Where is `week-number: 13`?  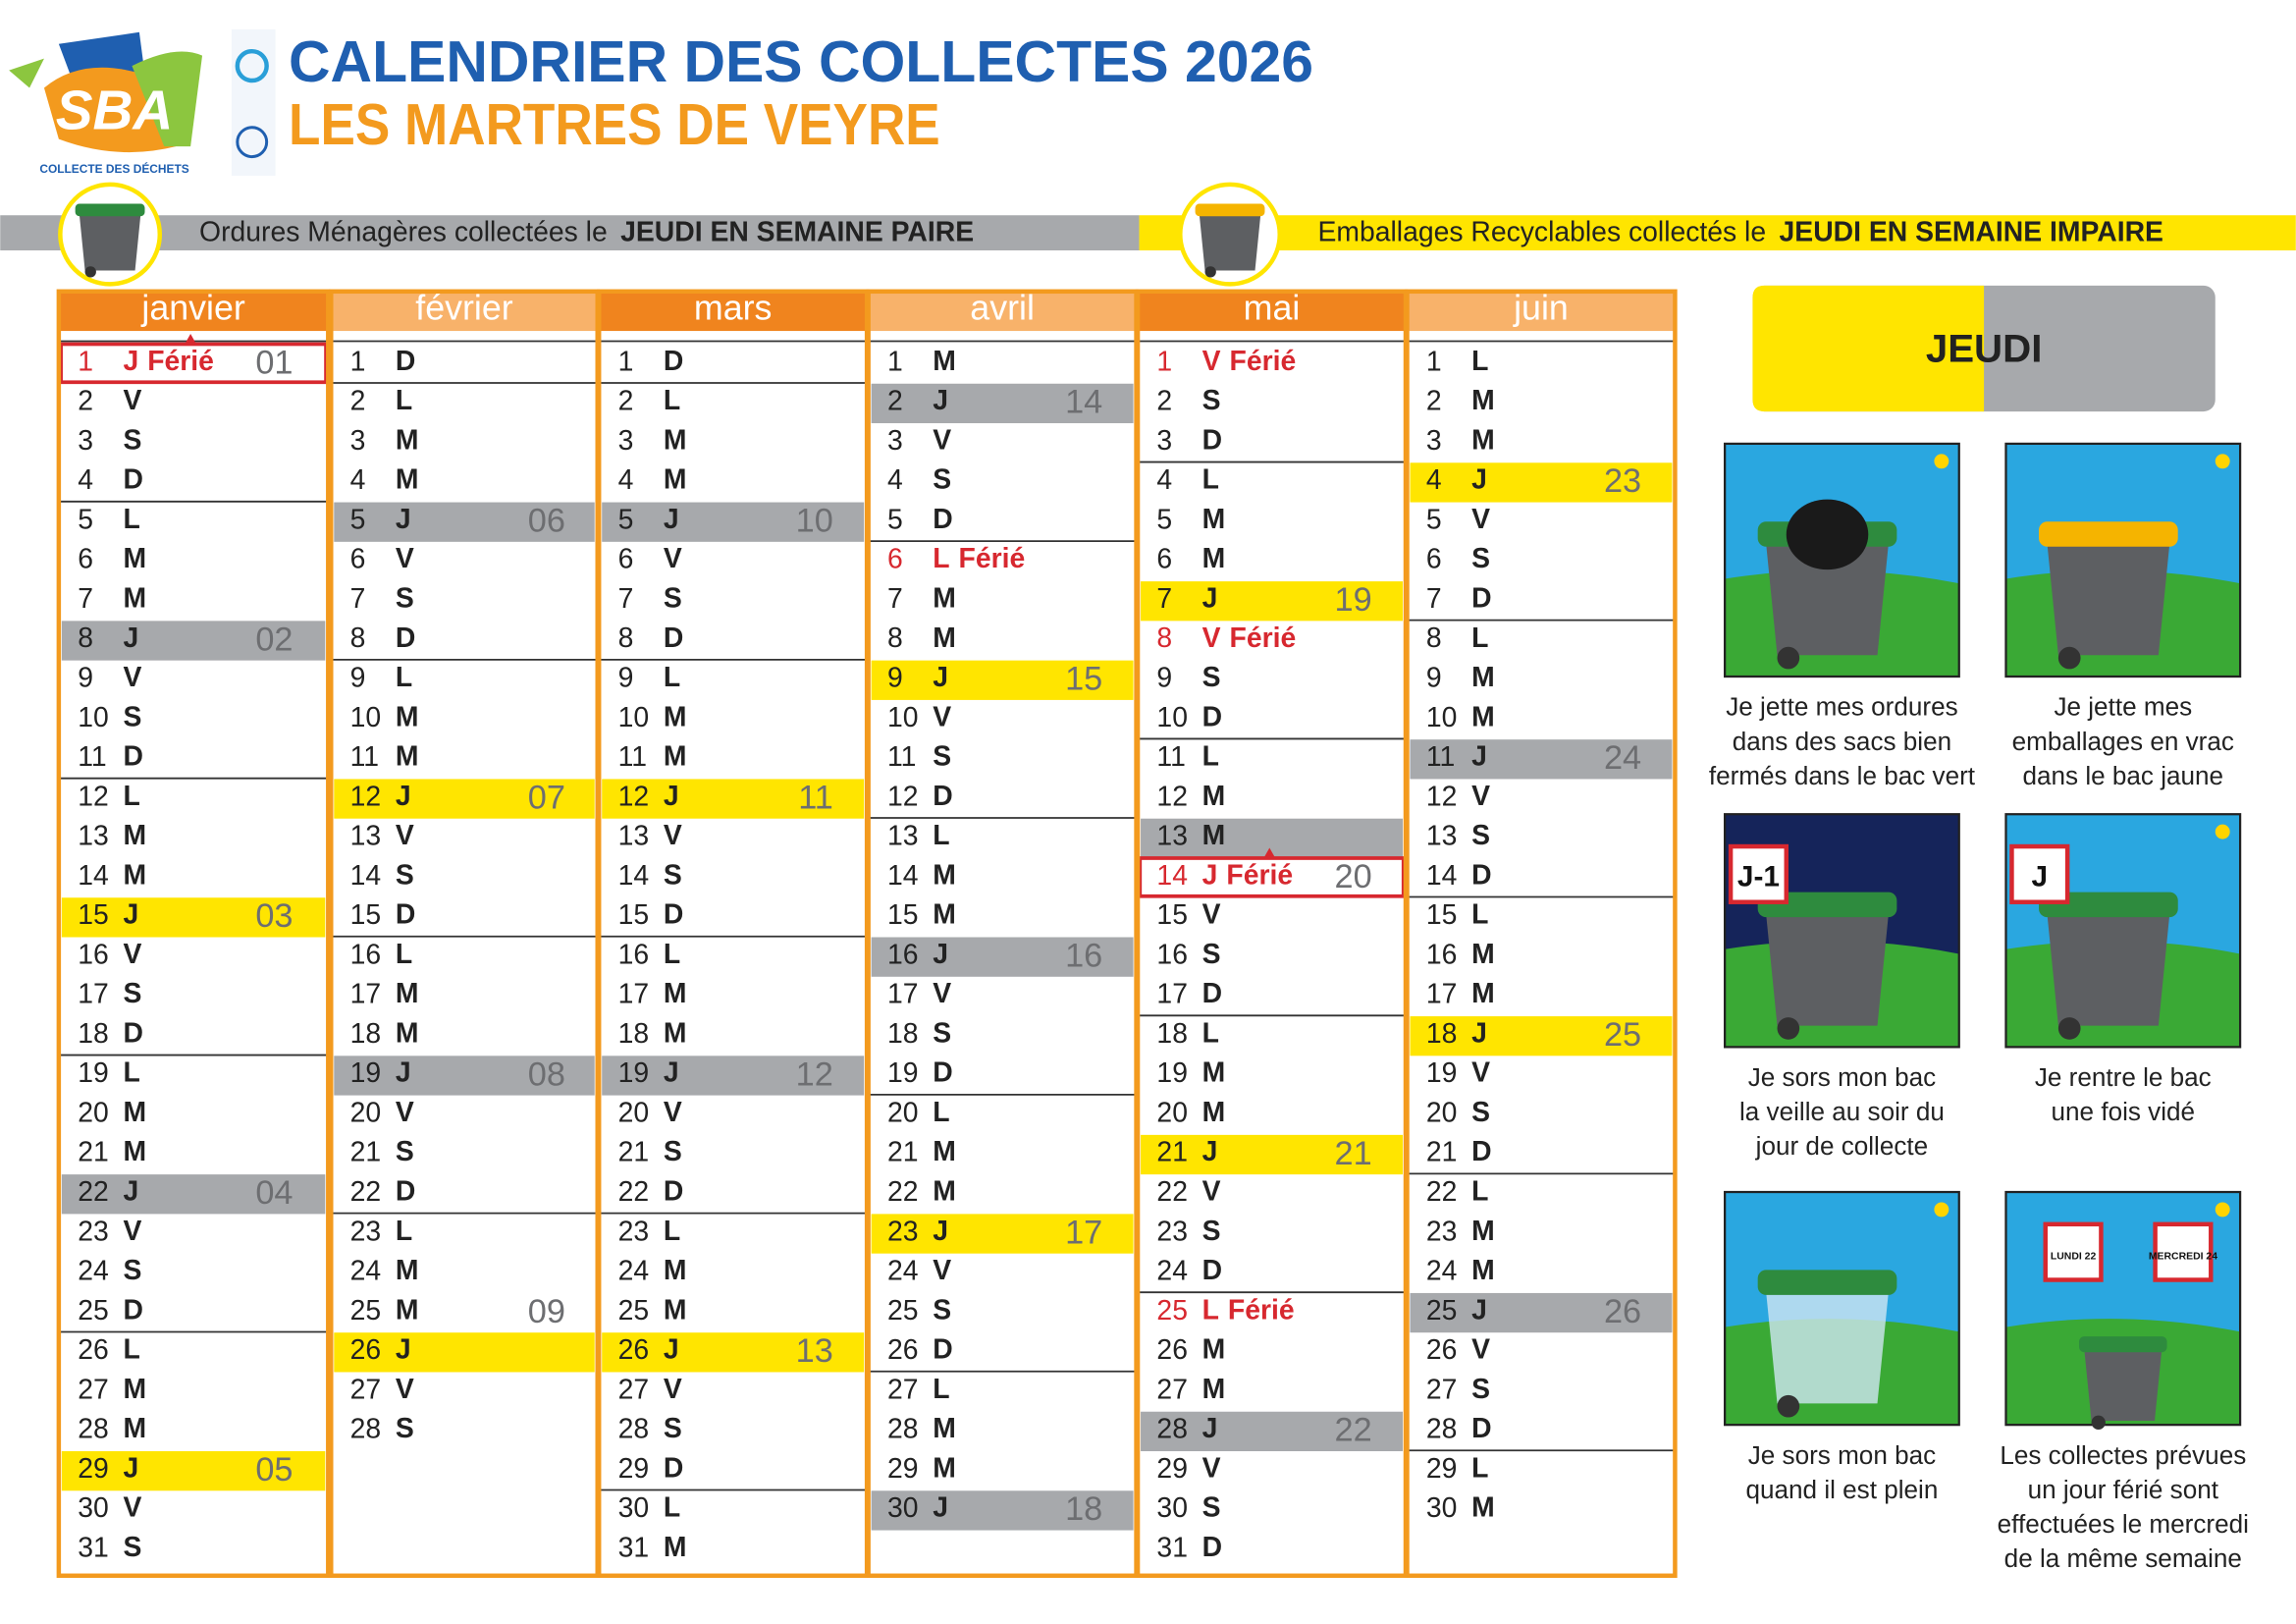 week-number: 13 is located at coordinates (814, 1351).